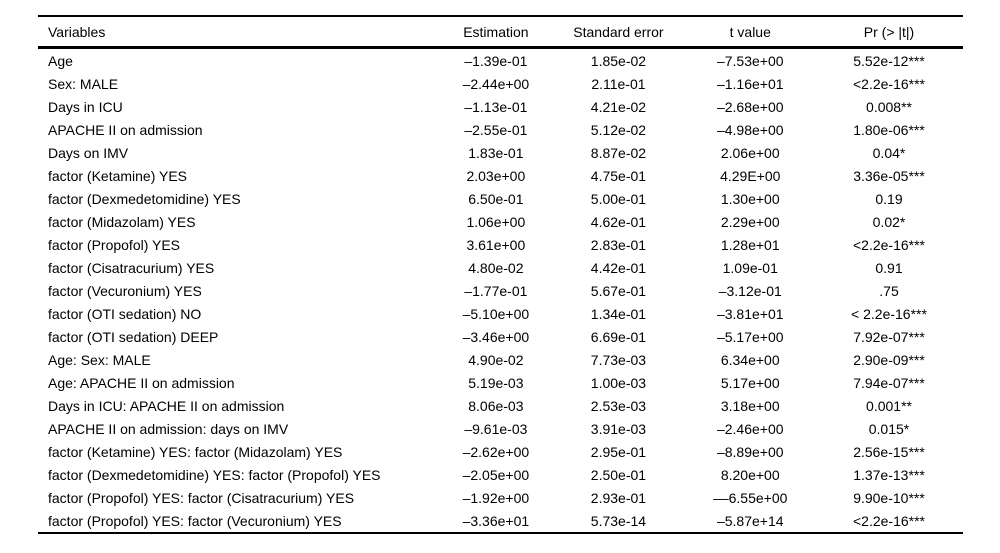 This screenshot has width=1000, height=553. Describe the element at coordinates (496, 175) in the screenshot. I see `estimation-cell: 2.03e+00` at that location.